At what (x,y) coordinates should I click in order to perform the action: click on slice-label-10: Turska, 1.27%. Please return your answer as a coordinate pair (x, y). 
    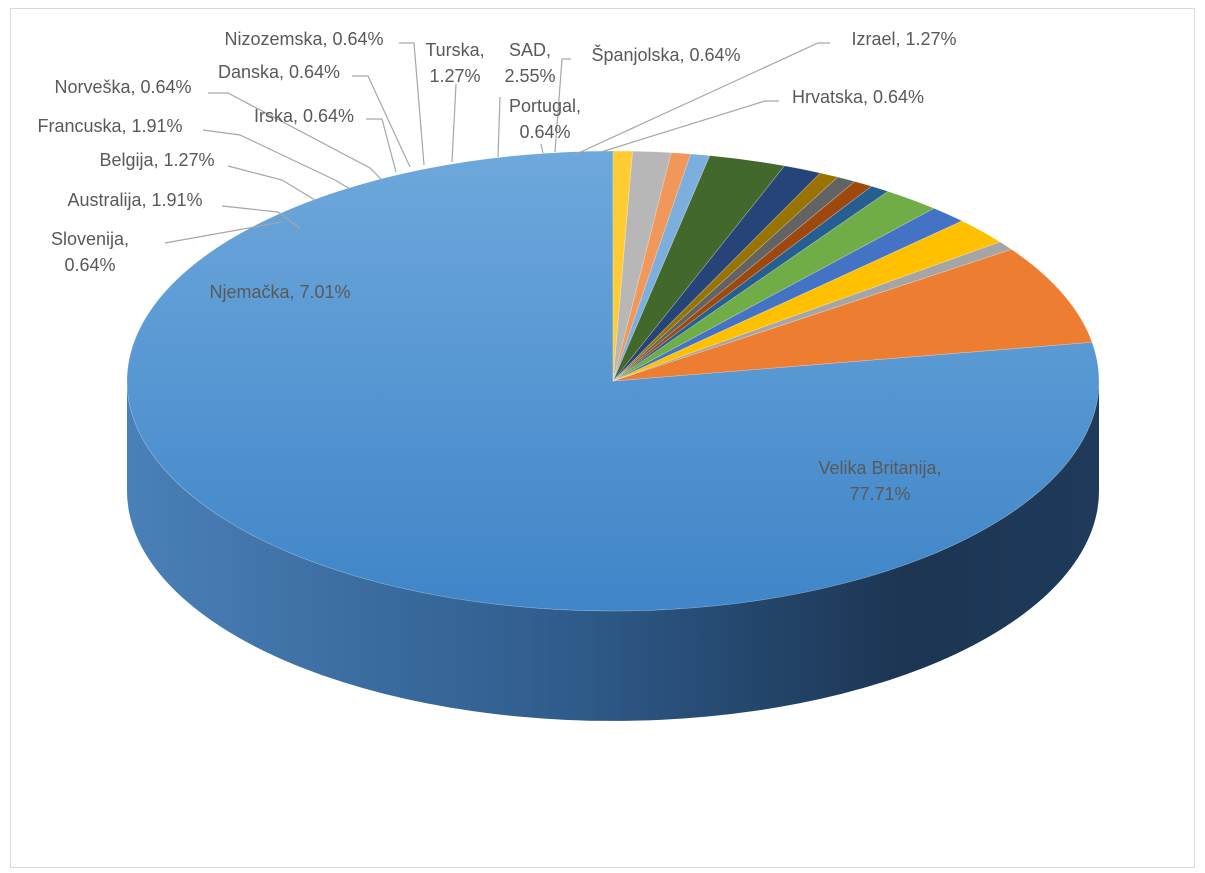
    Looking at the image, I should click on (454, 63).